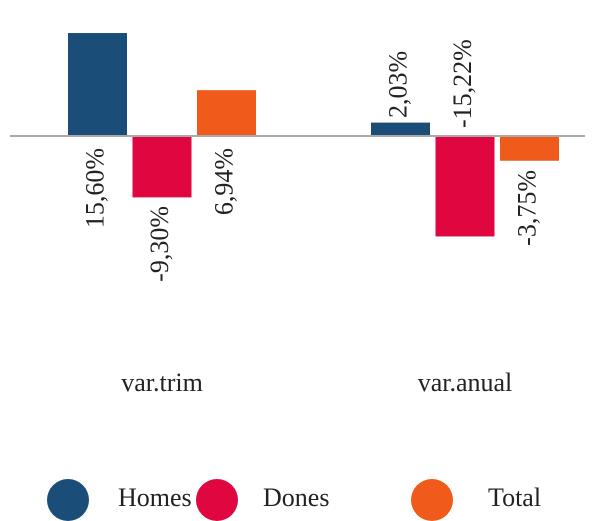 The width and height of the screenshot is (605, 521). Describe the element at coordinates (159, 244) in the screenshot. I see `data-label: -9,30%` at that location.